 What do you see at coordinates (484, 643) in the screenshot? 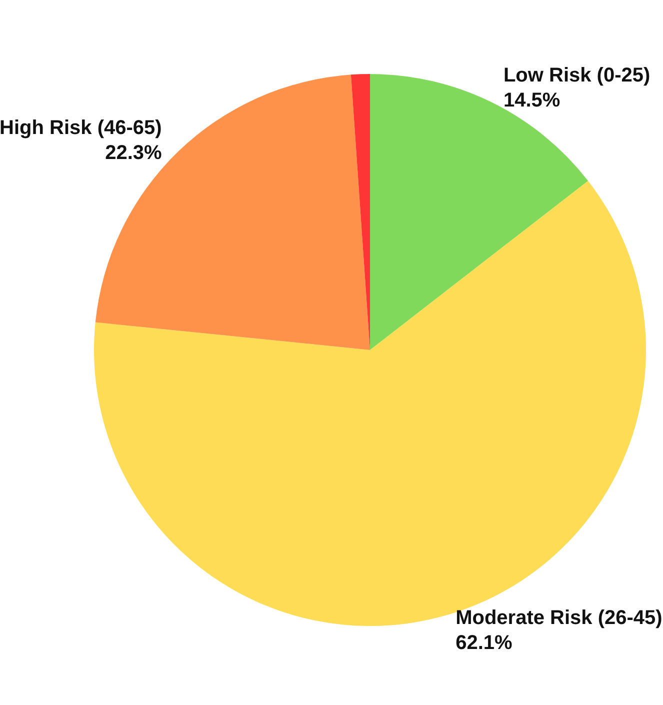
I see `data-label: 62.1%` at bounding box center [484, 643].